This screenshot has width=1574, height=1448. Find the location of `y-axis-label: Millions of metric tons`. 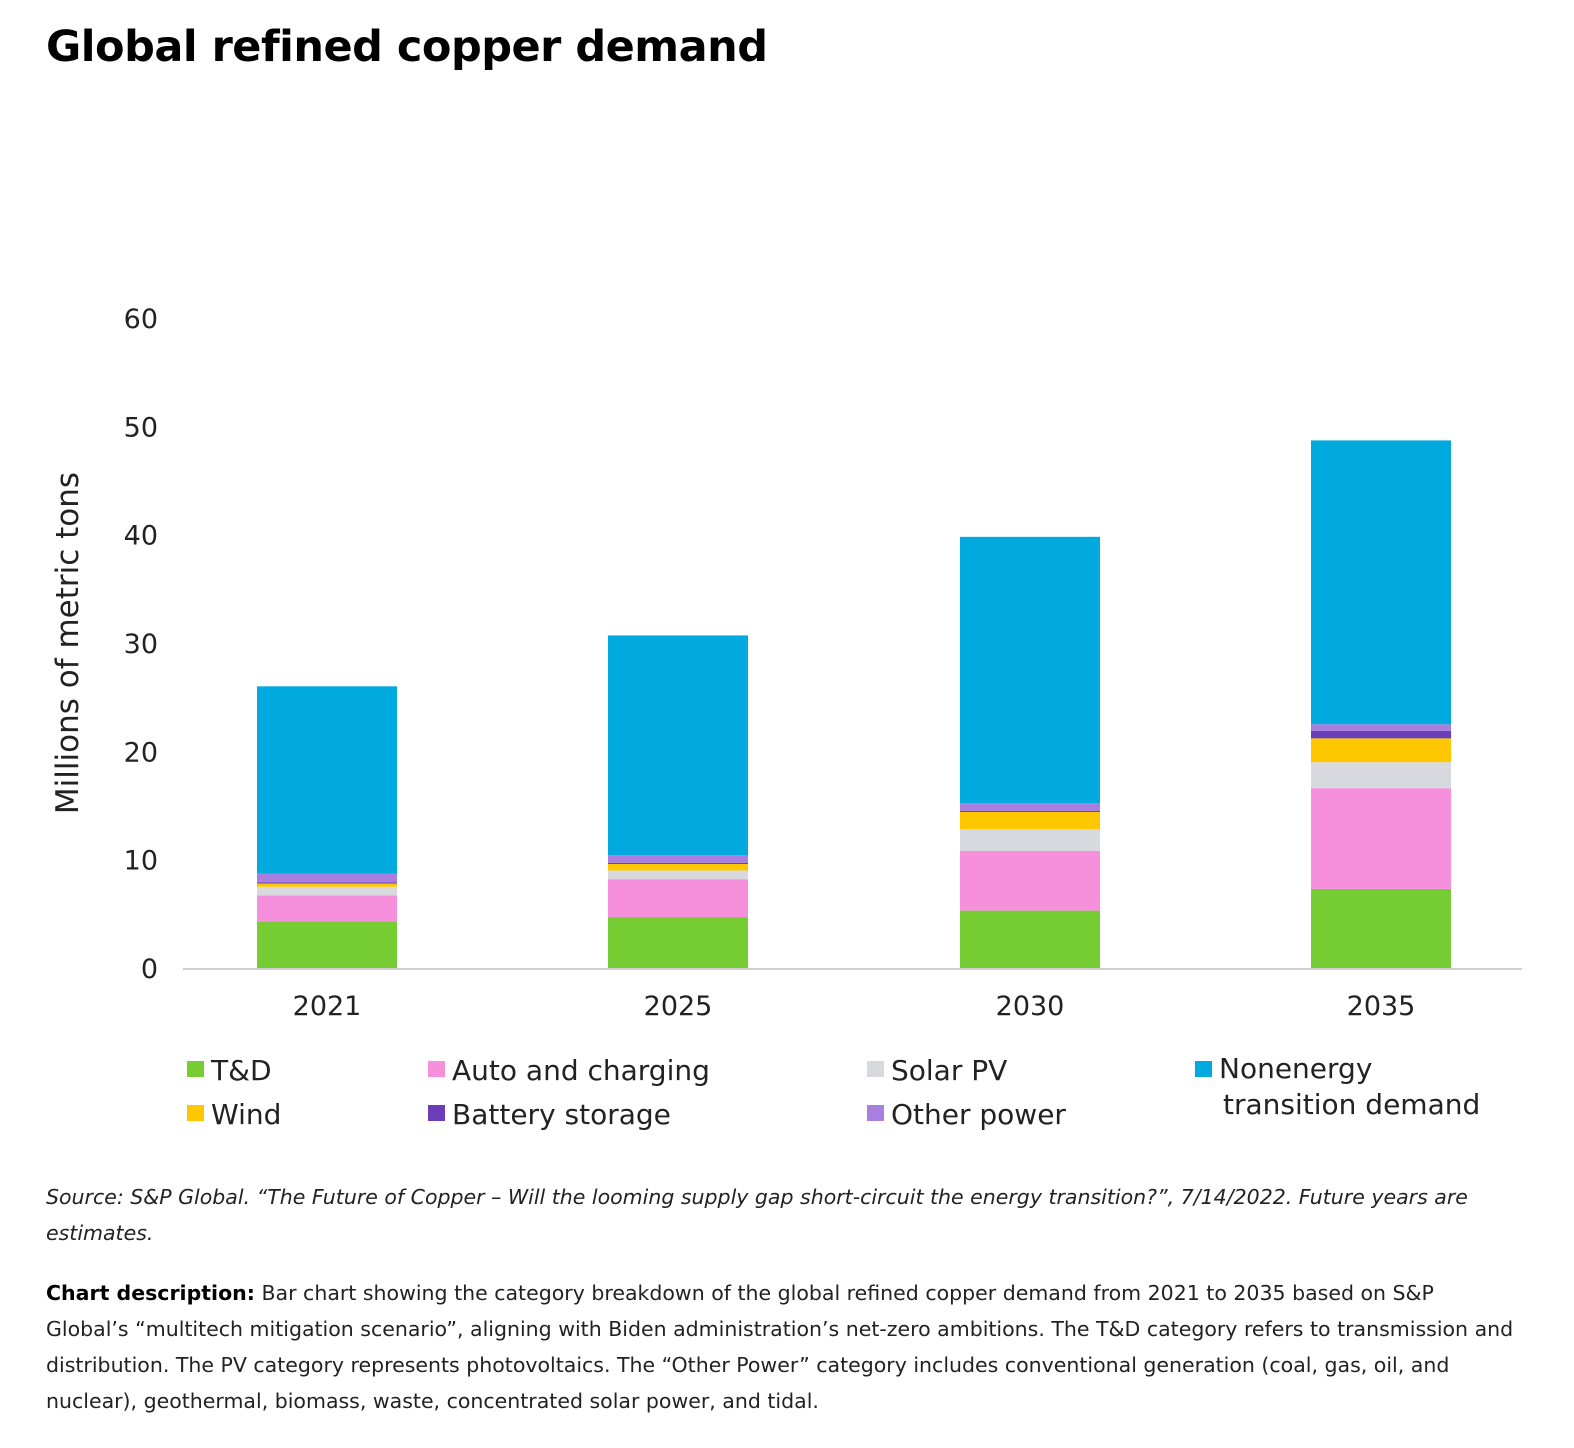

y-axis-label: Millions of metric tons is located at coordinates (68, 643).